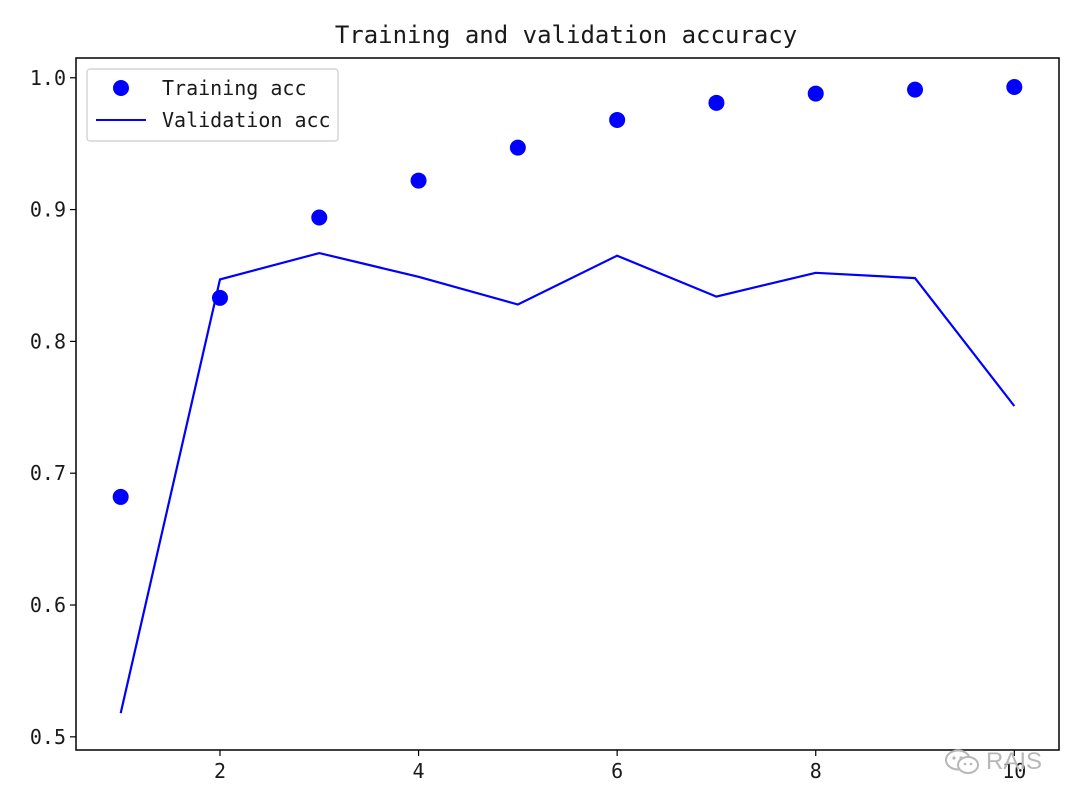 The image size is (1080, 810). Describe the element at coordinates (220, 771) in the screenshot. I see `x-tick-label: 2` at that location.